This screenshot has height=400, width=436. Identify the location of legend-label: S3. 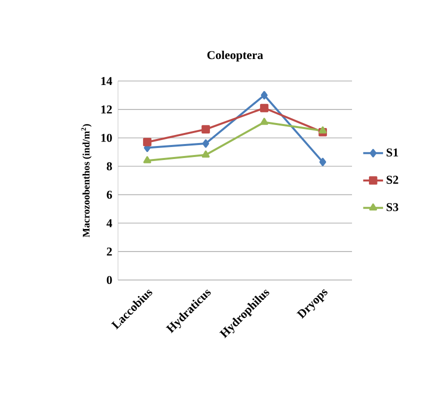
(392, 207).